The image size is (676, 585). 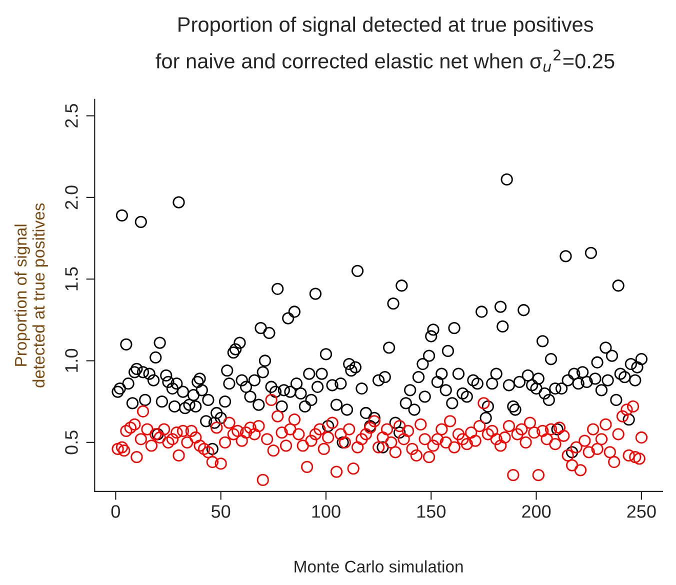 I want to click on x-axis-title: Monte Carlo simulation, so click(x=378, y=566).